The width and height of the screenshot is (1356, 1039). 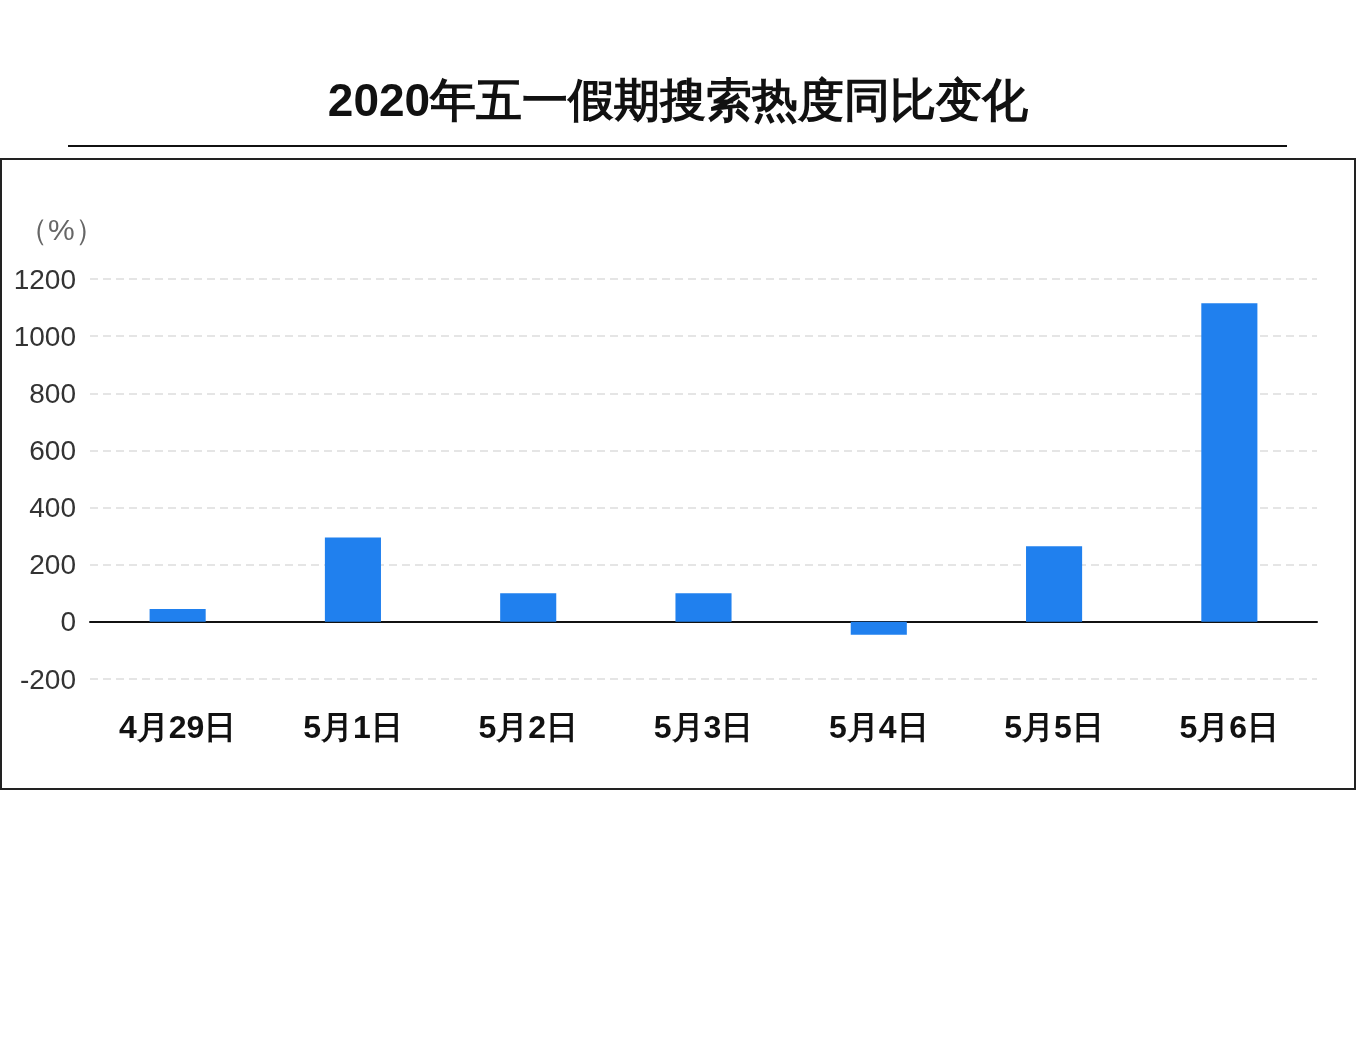 What do you see at coordinates (52, 393) in the screenshot?
I see `y-tick-label: 800` at bounding box center [52, 393].